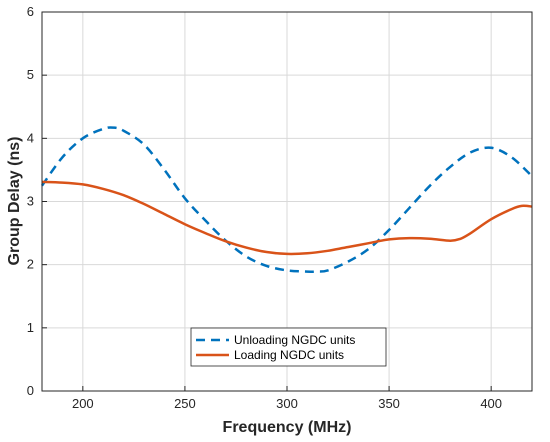  I want to click on y-tick-labels: 0 1 2 3 4 5 6, so click(30, 201).